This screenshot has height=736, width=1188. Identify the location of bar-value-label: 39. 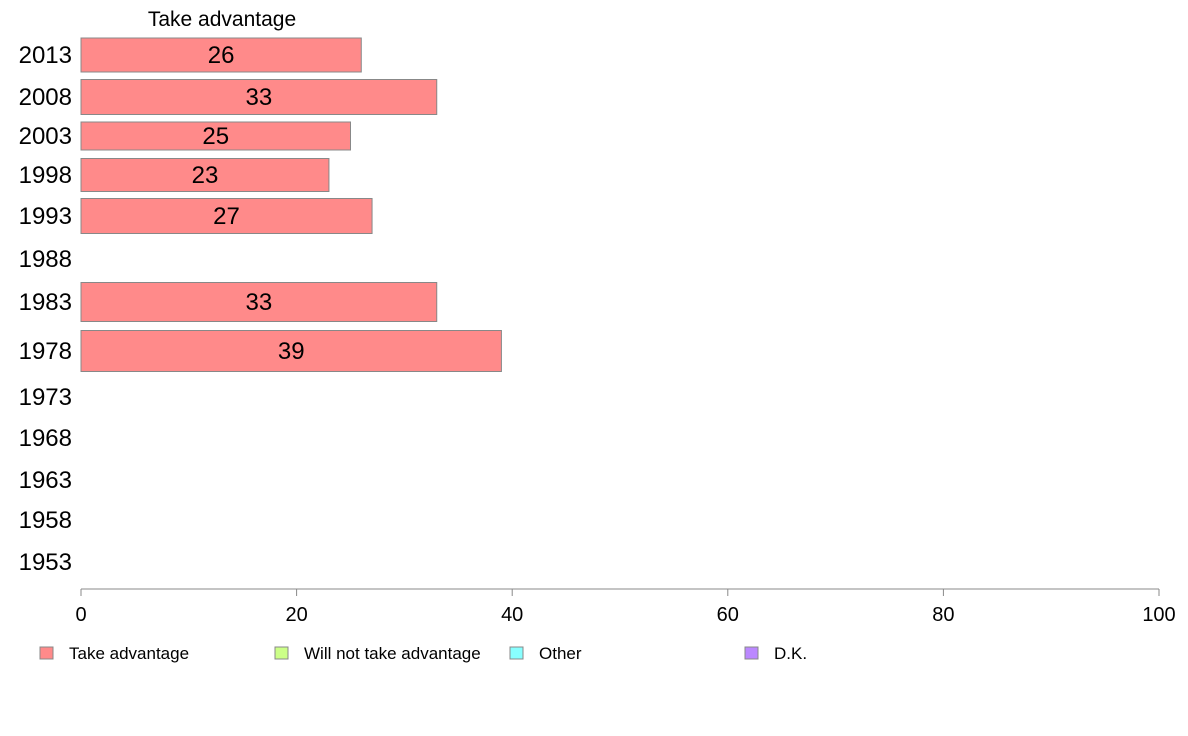
(291, 351).